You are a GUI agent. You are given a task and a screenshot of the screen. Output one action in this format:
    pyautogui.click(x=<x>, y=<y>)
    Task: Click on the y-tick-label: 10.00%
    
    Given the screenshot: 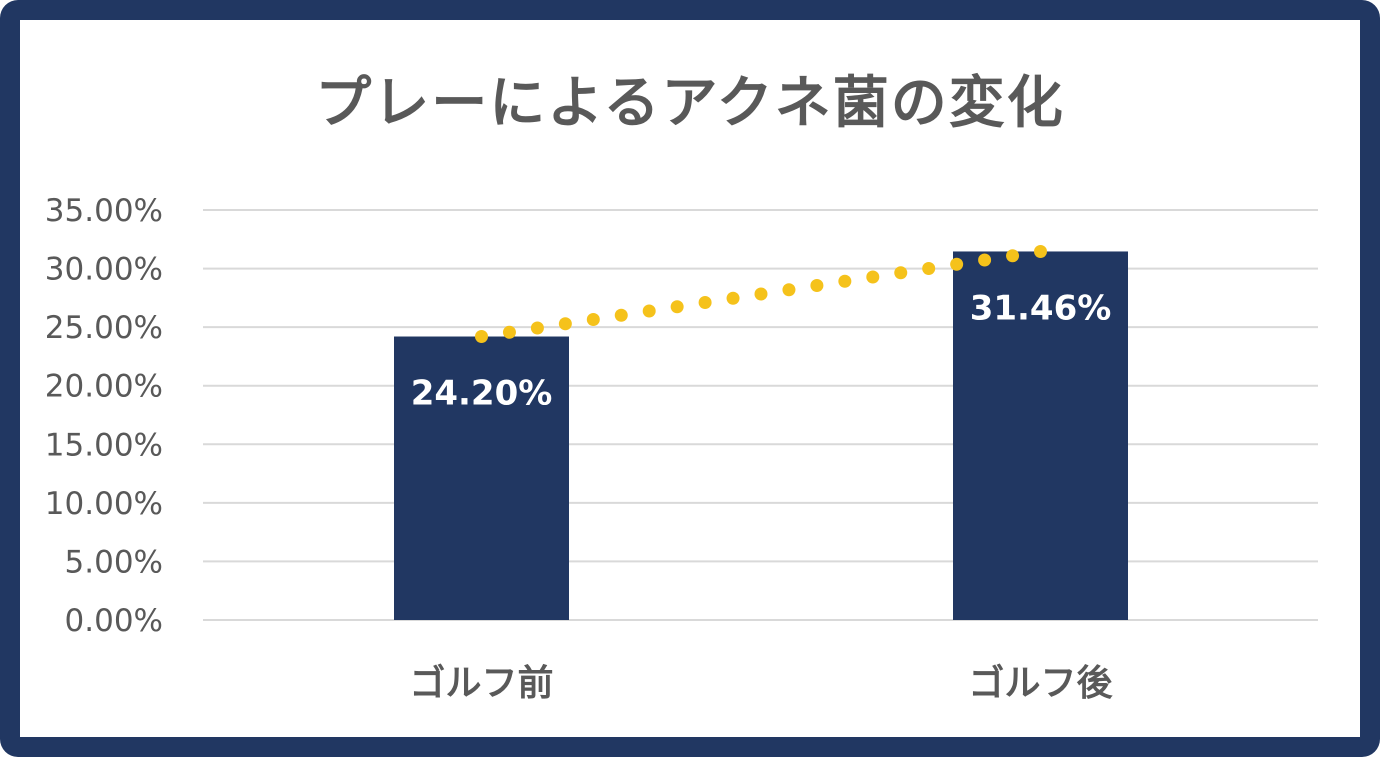 What is the action you would take?
    pyautogui.click(x=104, y=504)
    